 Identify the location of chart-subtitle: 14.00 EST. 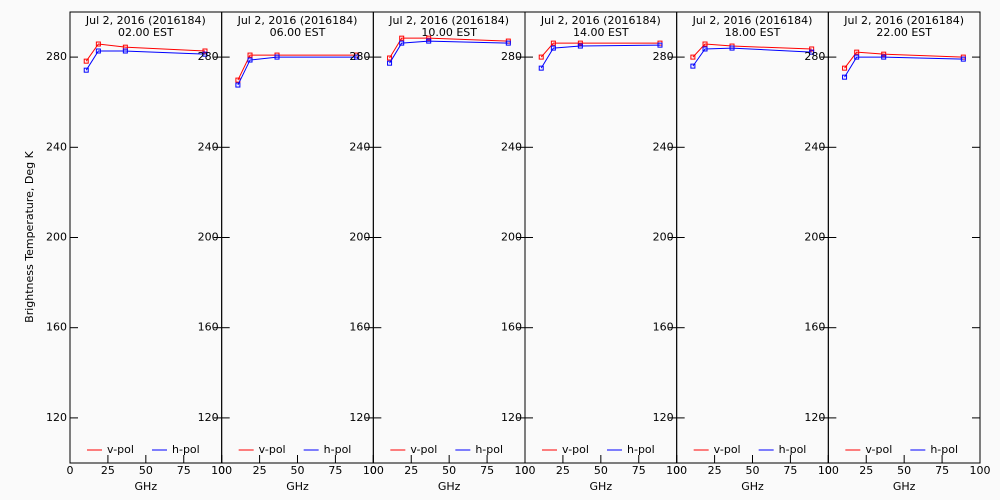
(601, 32).